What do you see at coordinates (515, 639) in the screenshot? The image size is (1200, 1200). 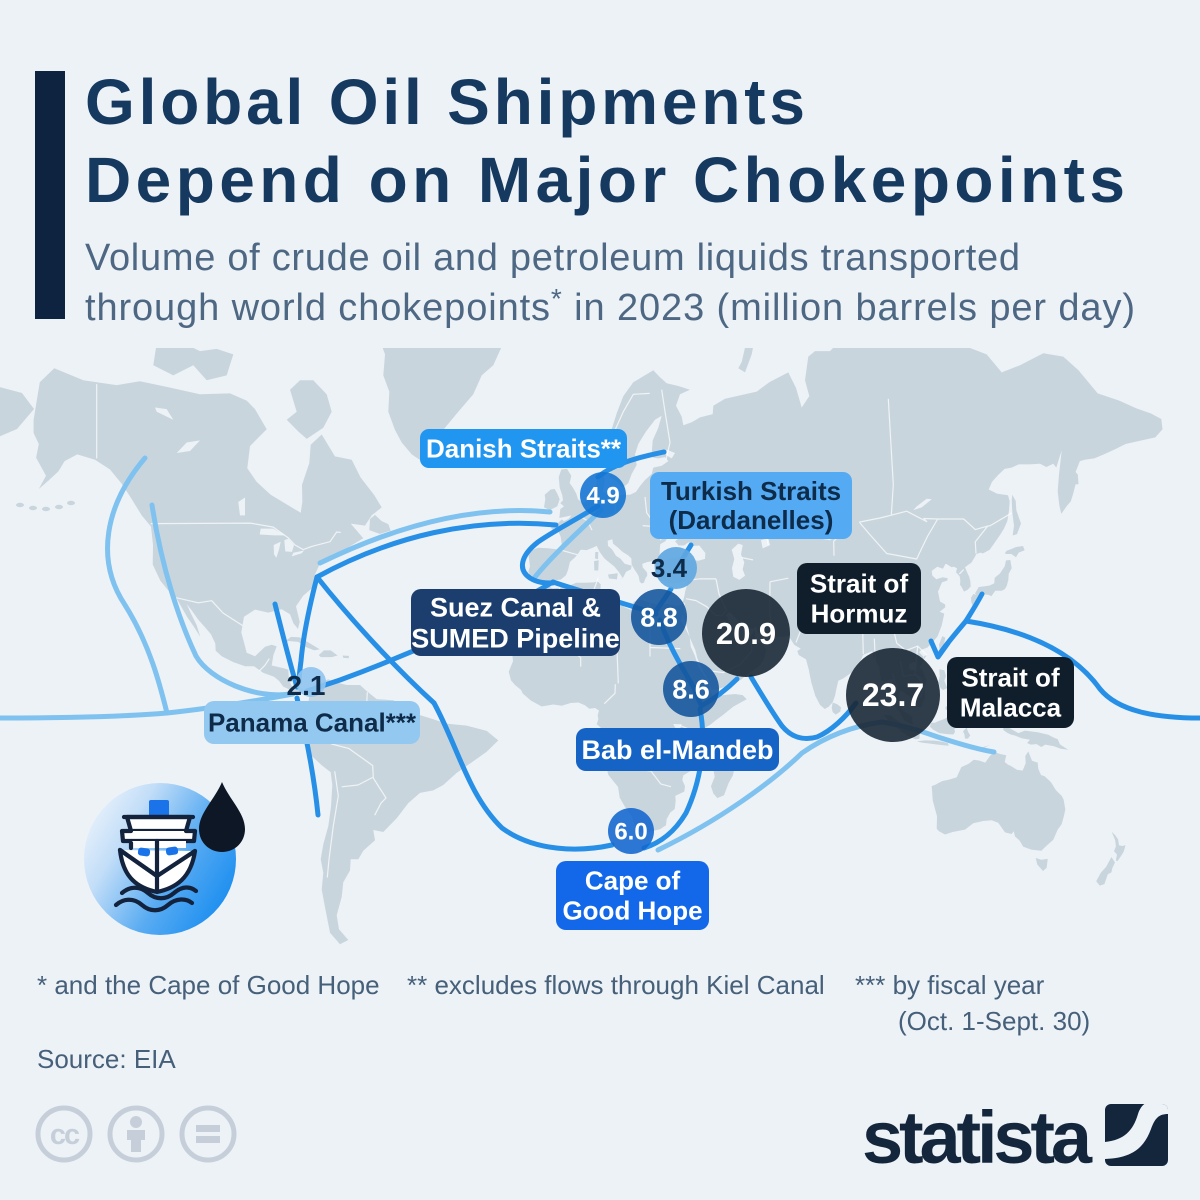 I see `svg-text: SUMED Pipeline` at bounding box center [515, 639].